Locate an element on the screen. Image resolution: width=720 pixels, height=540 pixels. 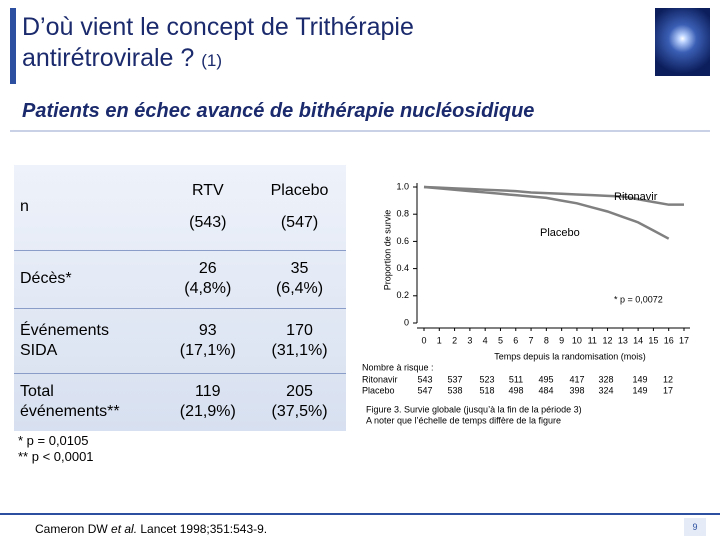
title-text: antirétrovirale ? is located at coordinates (108, 58).